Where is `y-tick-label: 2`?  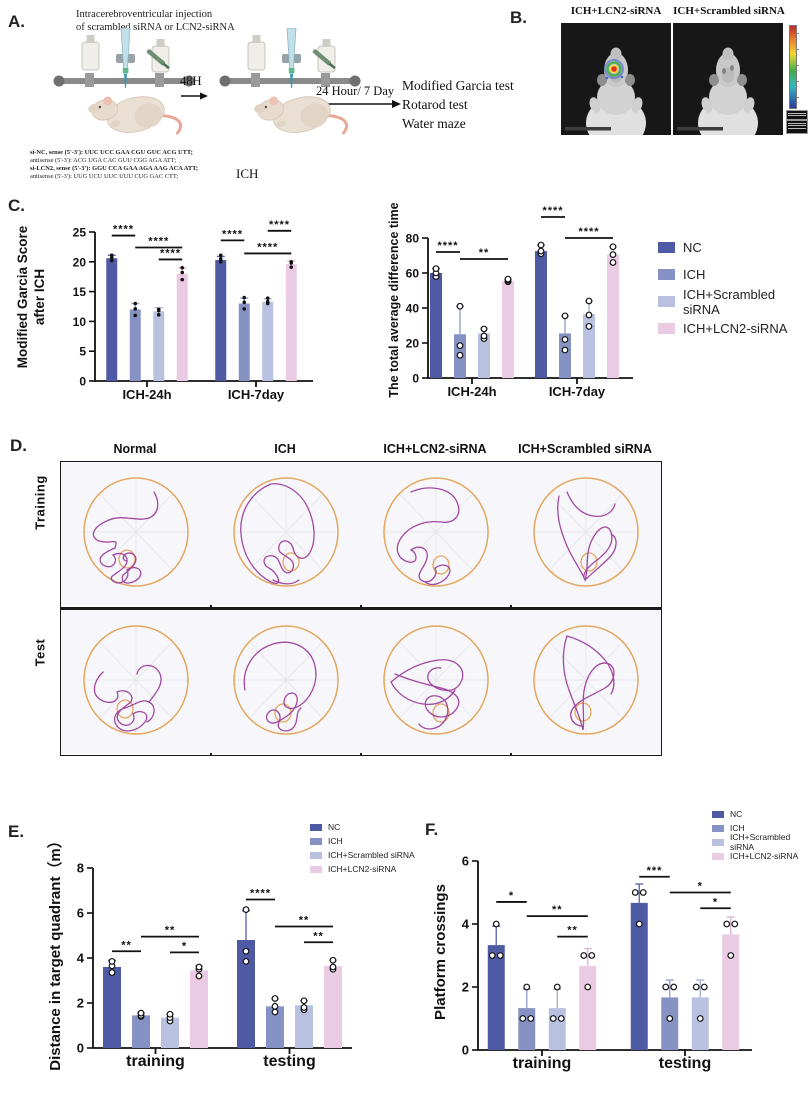 y-tick-label: 2 is located at coordinates (465, 987).